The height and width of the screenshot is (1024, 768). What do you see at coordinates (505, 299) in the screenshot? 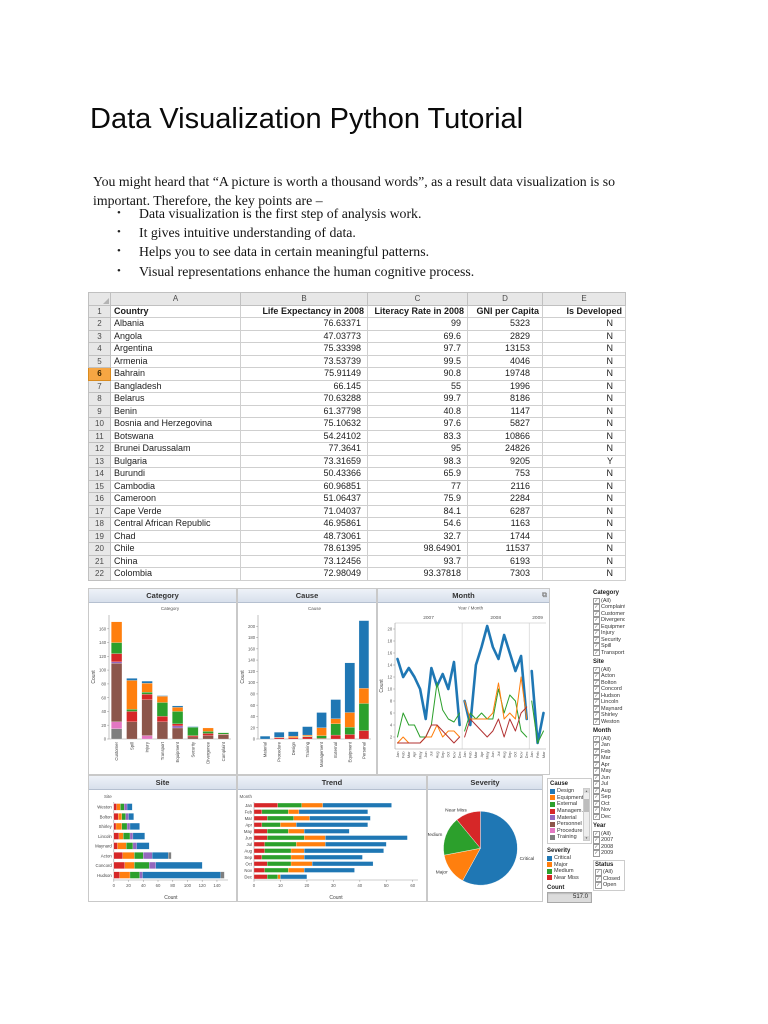
I see `column-header-D: D` at bounding box center [505, 299].